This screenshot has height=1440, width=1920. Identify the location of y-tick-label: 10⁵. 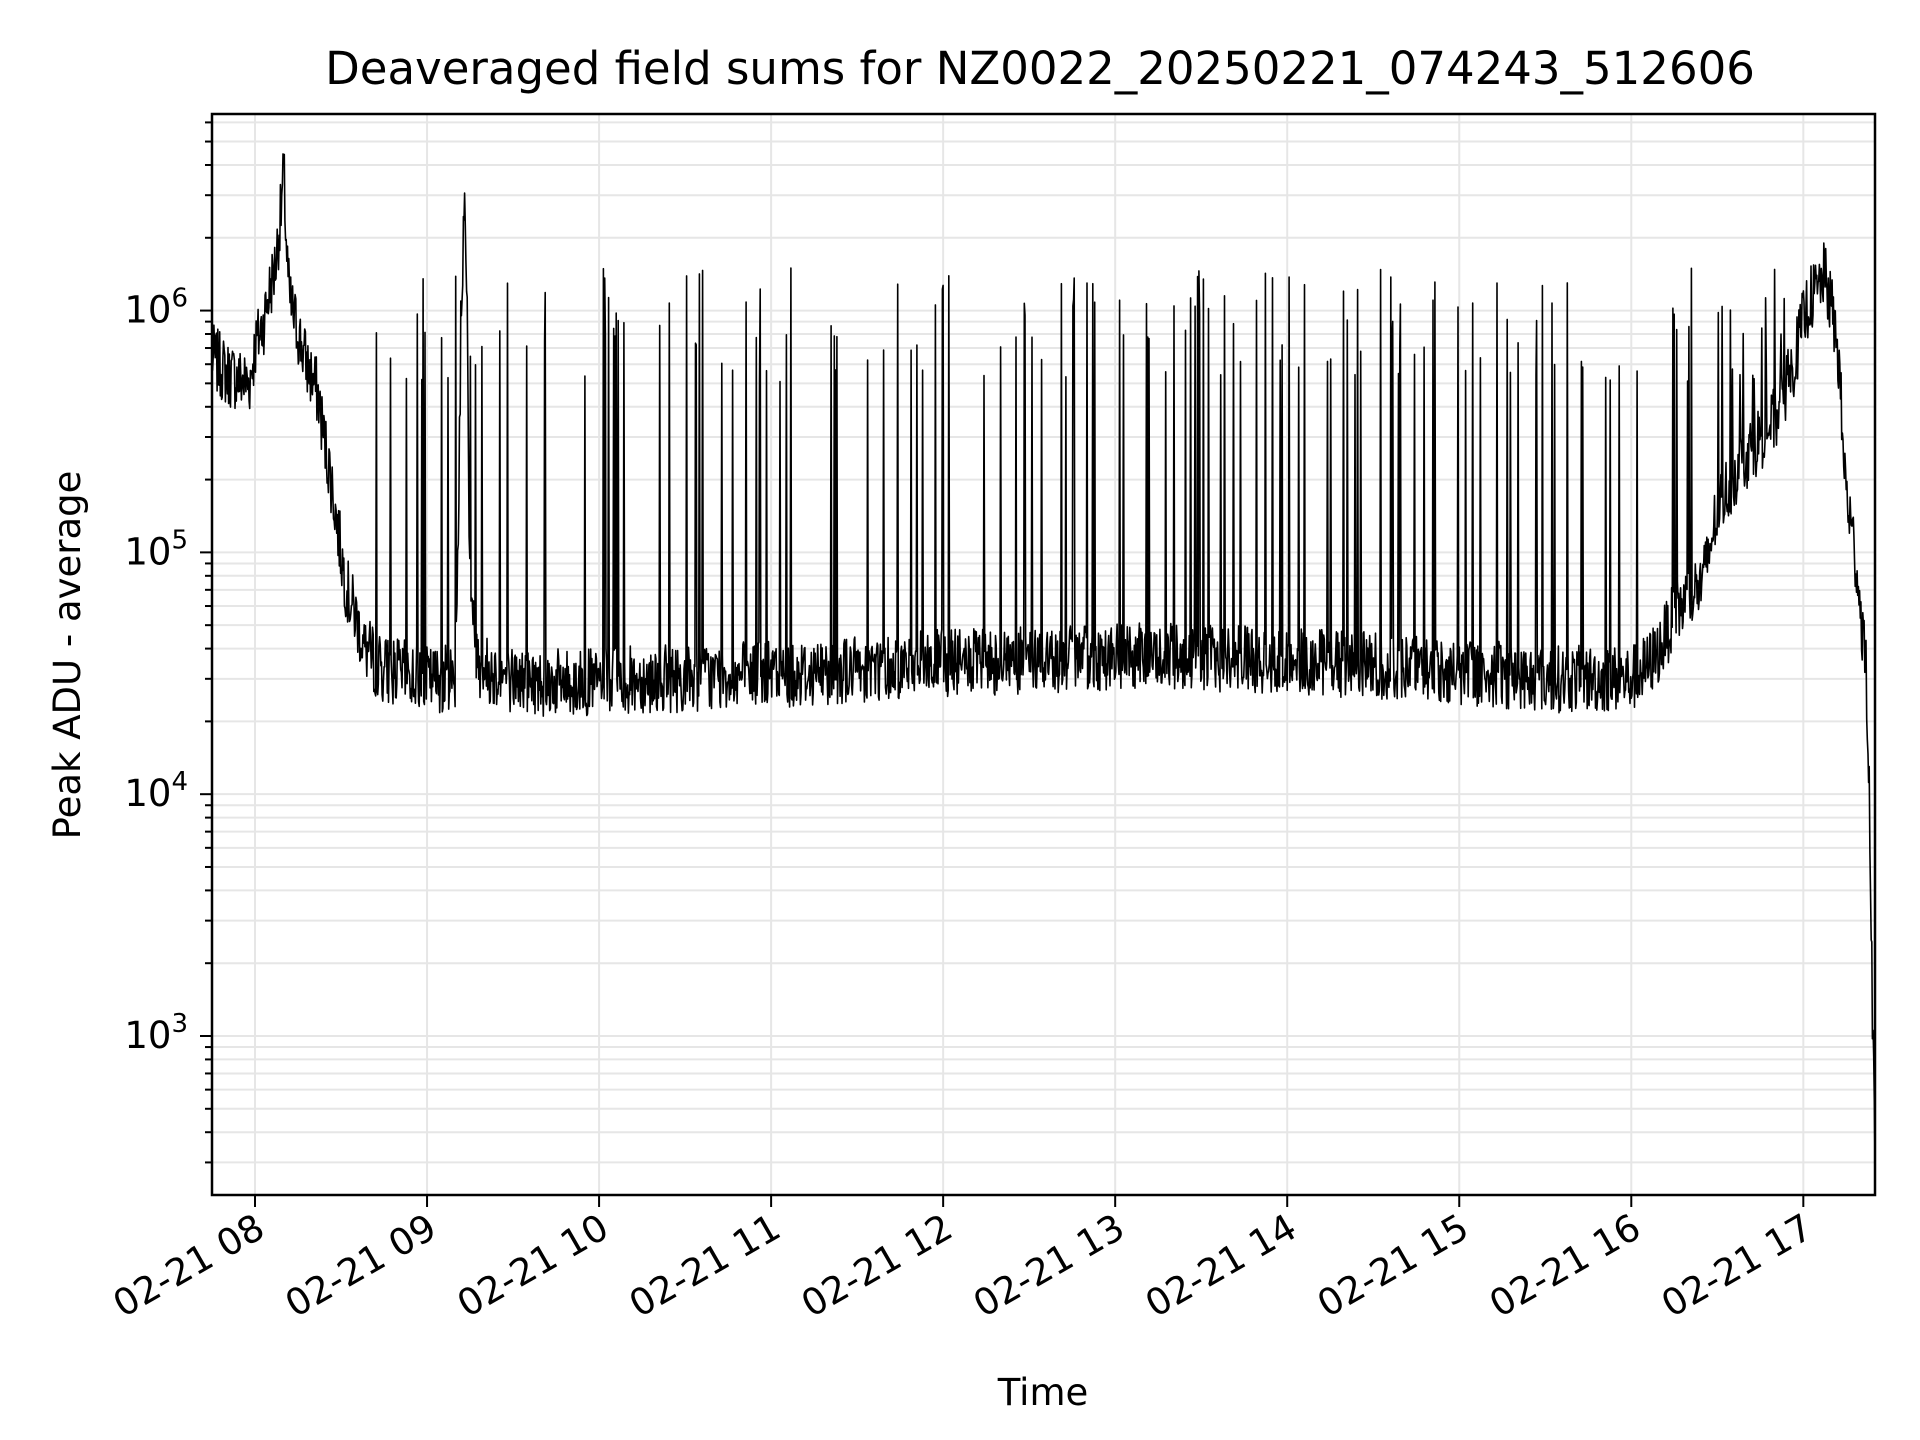
(156, 549).